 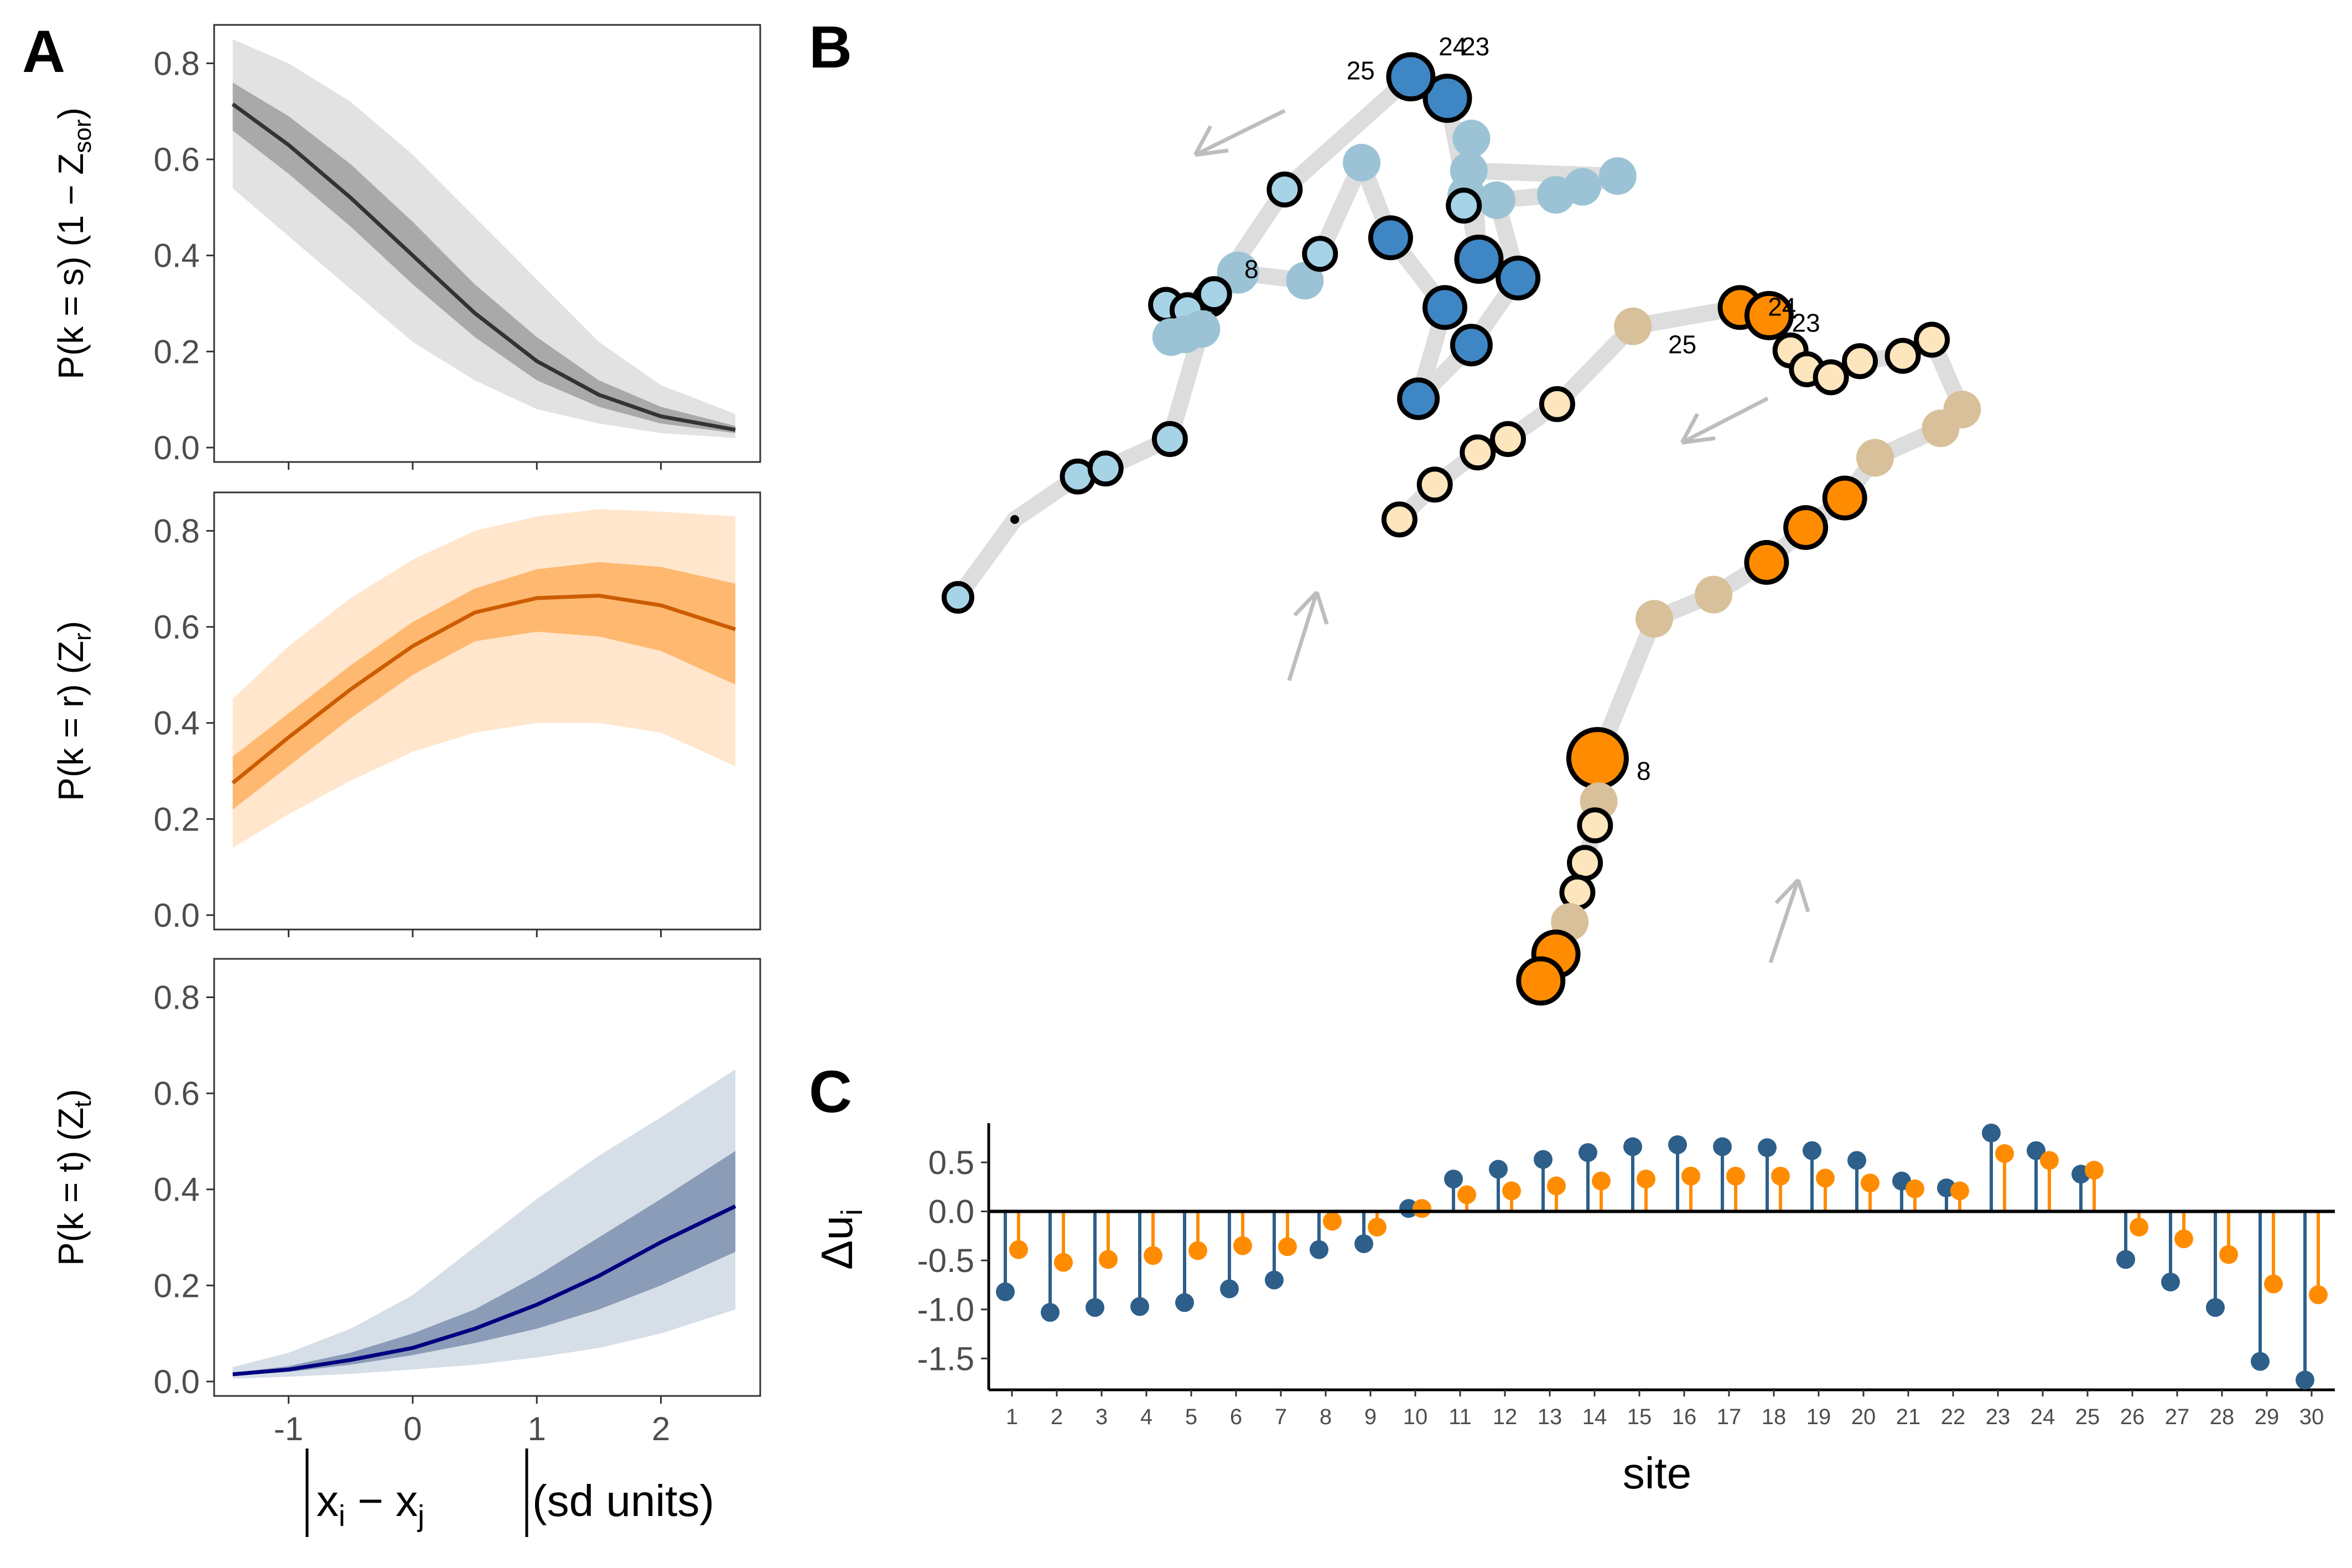 I want to click on t-panel-ytitle-main: P(k = t) (Z, so click(x=71, y=1187).